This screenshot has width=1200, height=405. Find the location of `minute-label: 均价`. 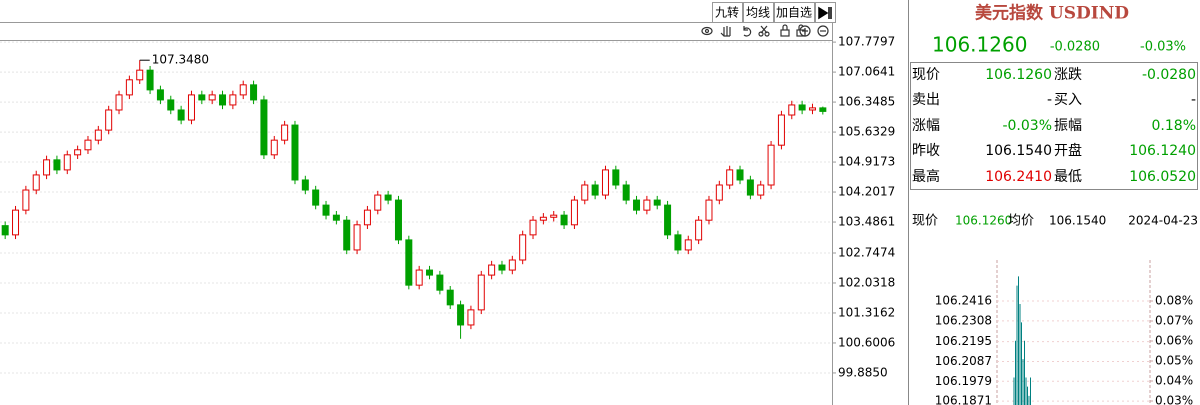

minute-label: 均价 is located at coordinates (1021, 221).